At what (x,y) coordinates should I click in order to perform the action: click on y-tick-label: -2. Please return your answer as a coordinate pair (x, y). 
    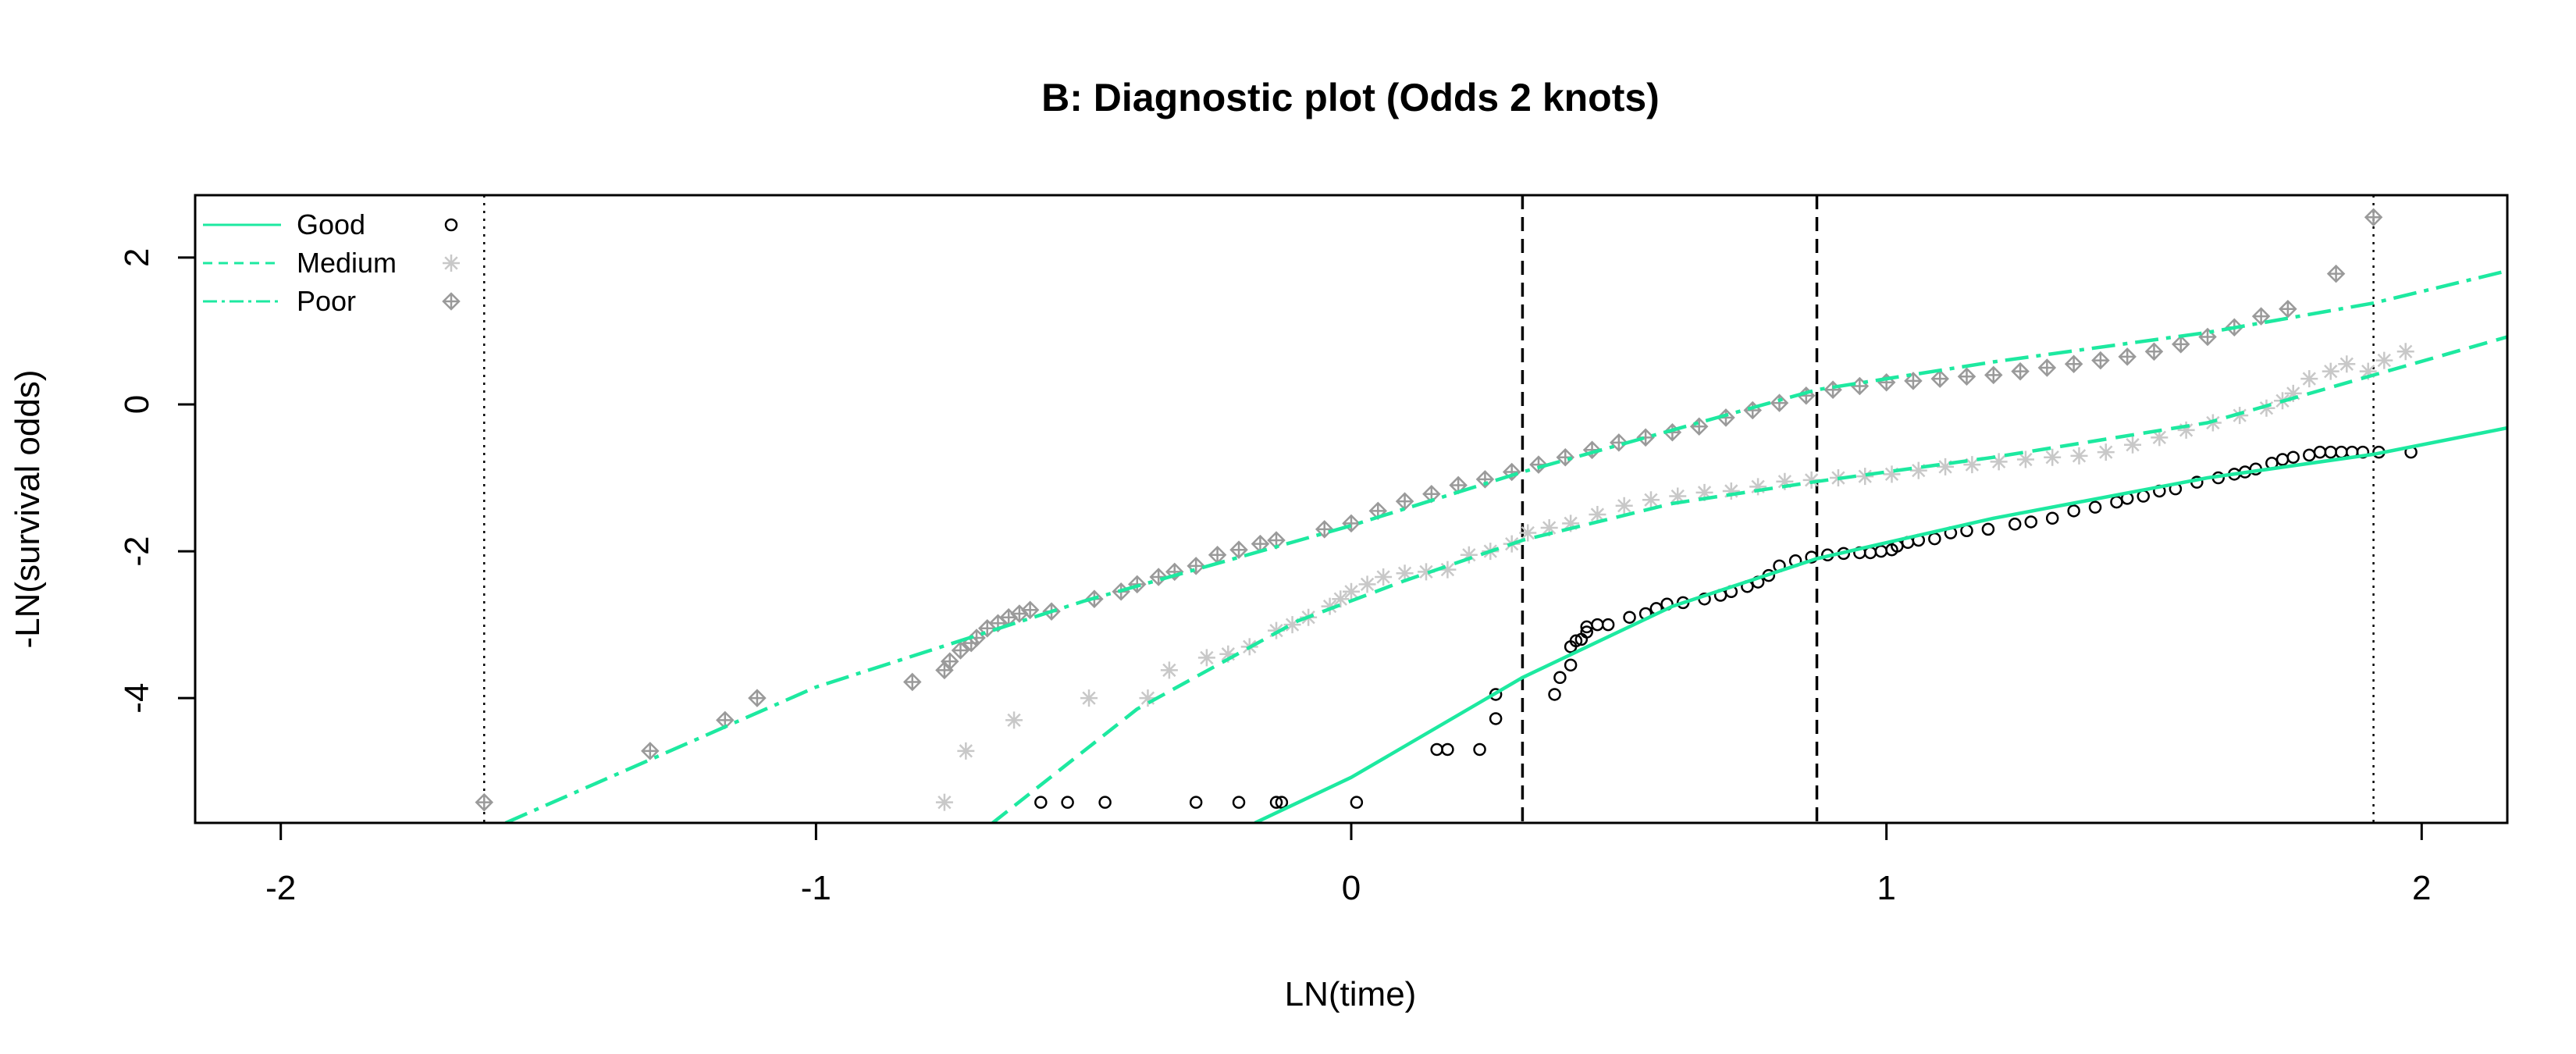
    Looking at the image, I should click on (137, 551).